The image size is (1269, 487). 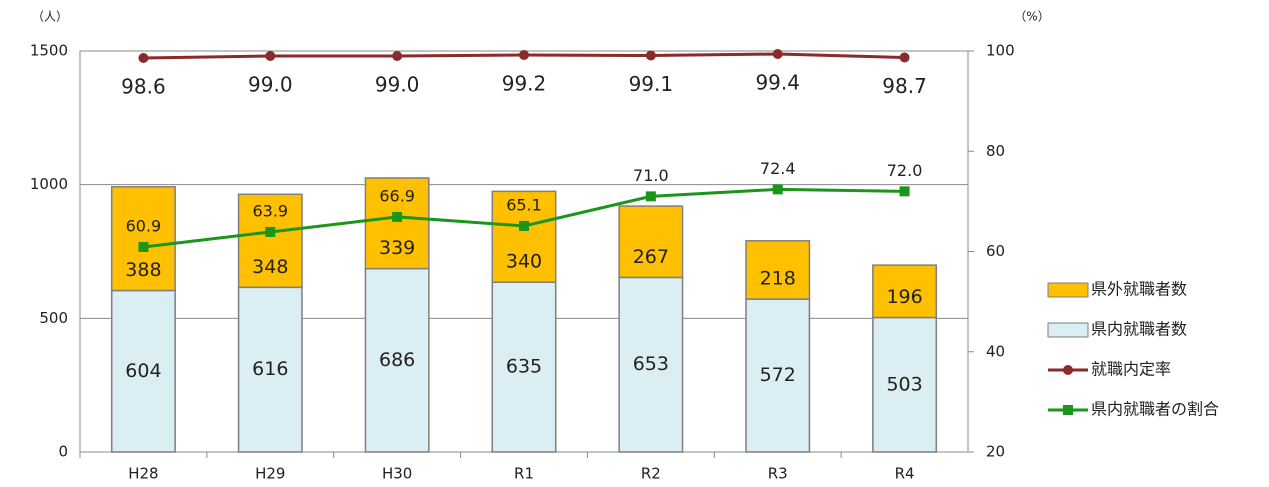 What do you see at coordinates (777, 83) in the screenshot?
I see `line-label: 99.4` at bounding box center [777, 83].